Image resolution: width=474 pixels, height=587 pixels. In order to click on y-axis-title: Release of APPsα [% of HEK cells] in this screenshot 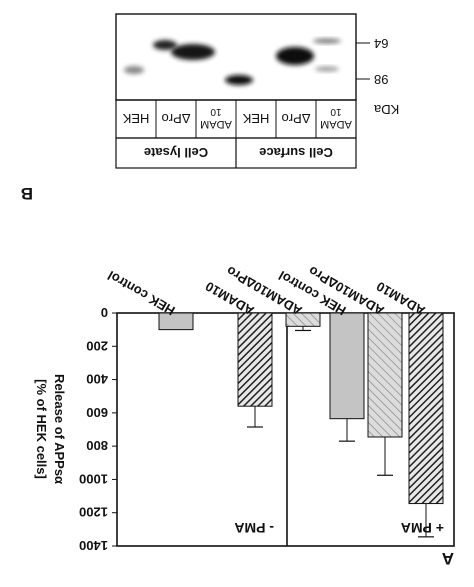, I will do `click(50, 429)`.